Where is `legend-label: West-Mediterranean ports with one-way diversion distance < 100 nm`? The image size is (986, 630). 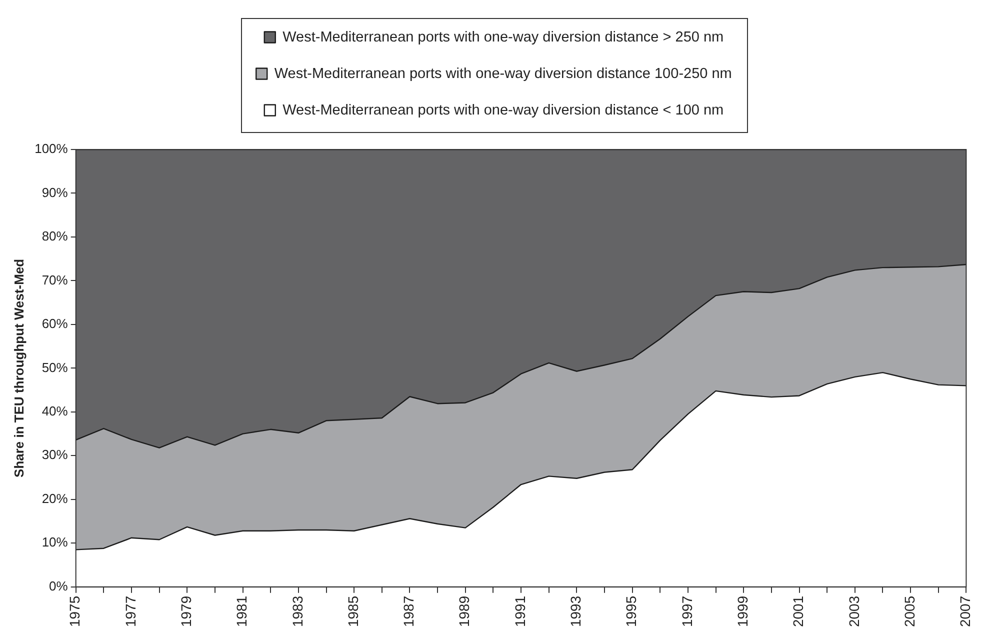
legend-label: West-Mediterranean ports with one-way diversion distance < 100 nm is located at coordinates (503, 110).